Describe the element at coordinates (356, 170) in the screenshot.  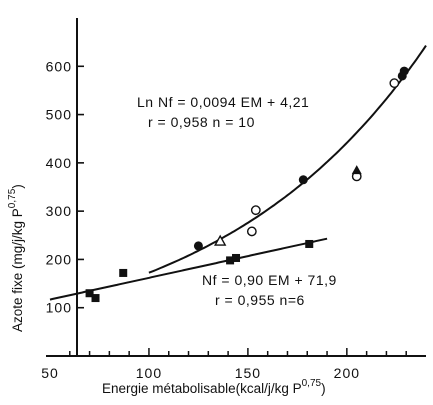
I see `point-triangle-filled` at that location.